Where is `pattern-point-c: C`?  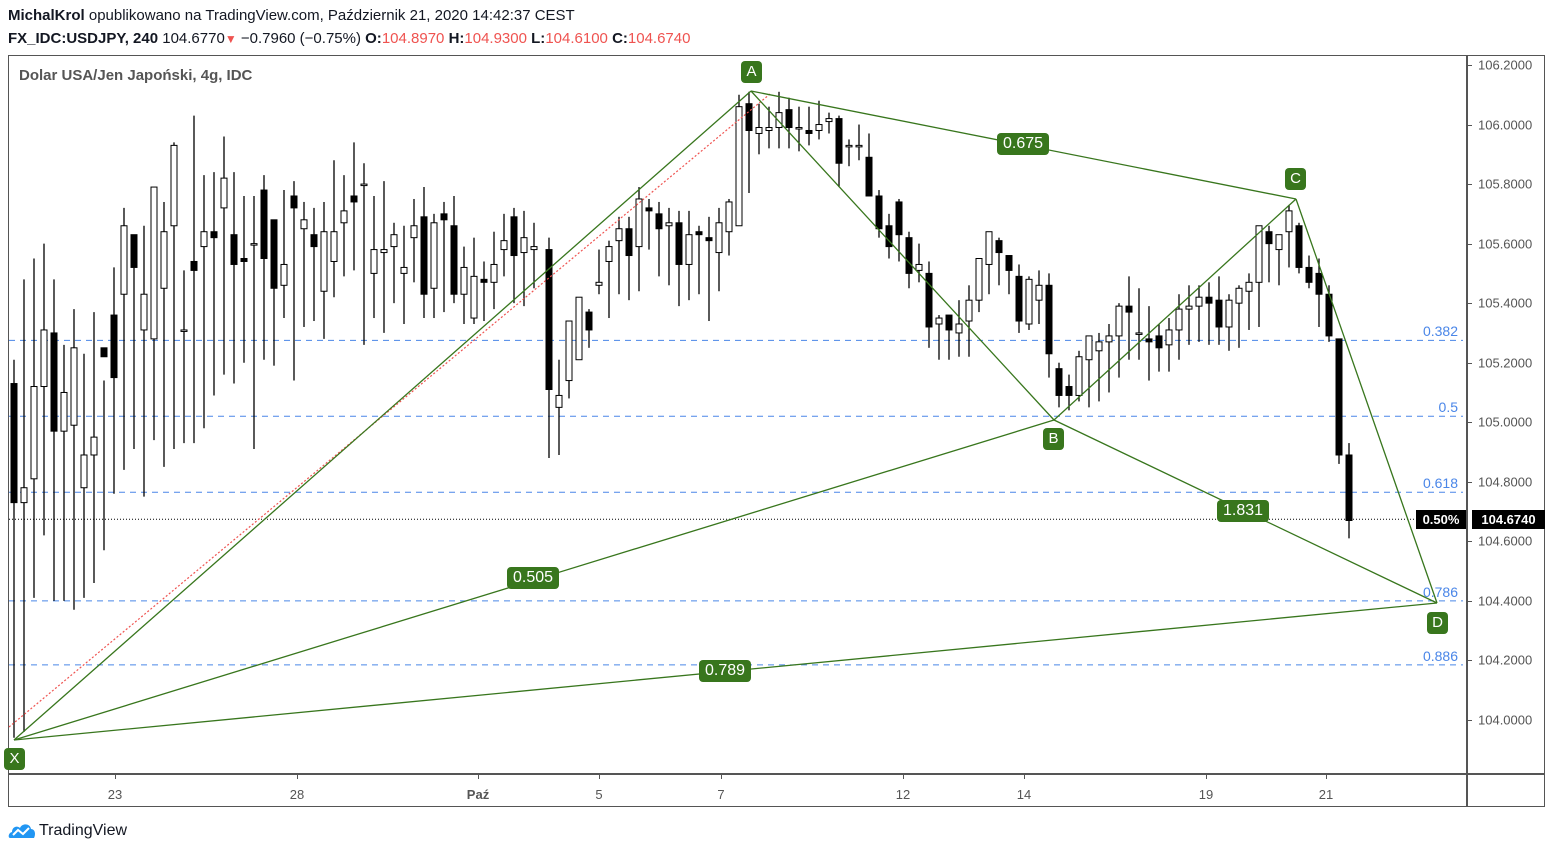 pattern-point-c: C is located at coordinates (1295, 179).